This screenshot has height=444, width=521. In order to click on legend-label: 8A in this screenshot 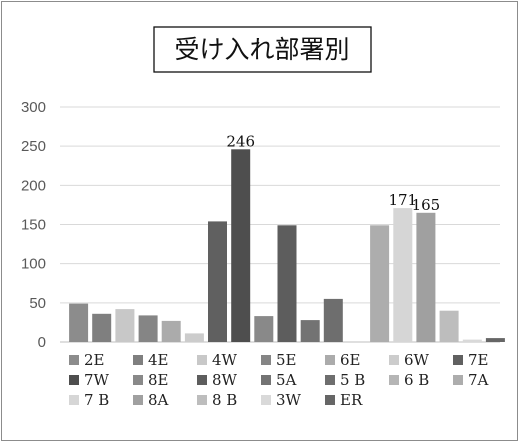, I will do `click(158, 400)`.